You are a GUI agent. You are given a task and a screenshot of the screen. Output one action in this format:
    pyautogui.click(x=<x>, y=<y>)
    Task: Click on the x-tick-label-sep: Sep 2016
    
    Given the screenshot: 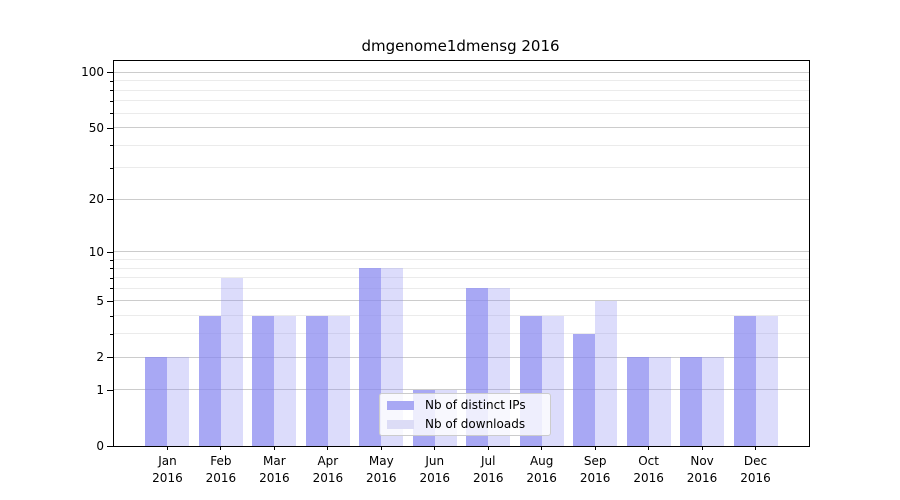 What is the action you would take?
    pyautogui.click(x=595, y=470)
    